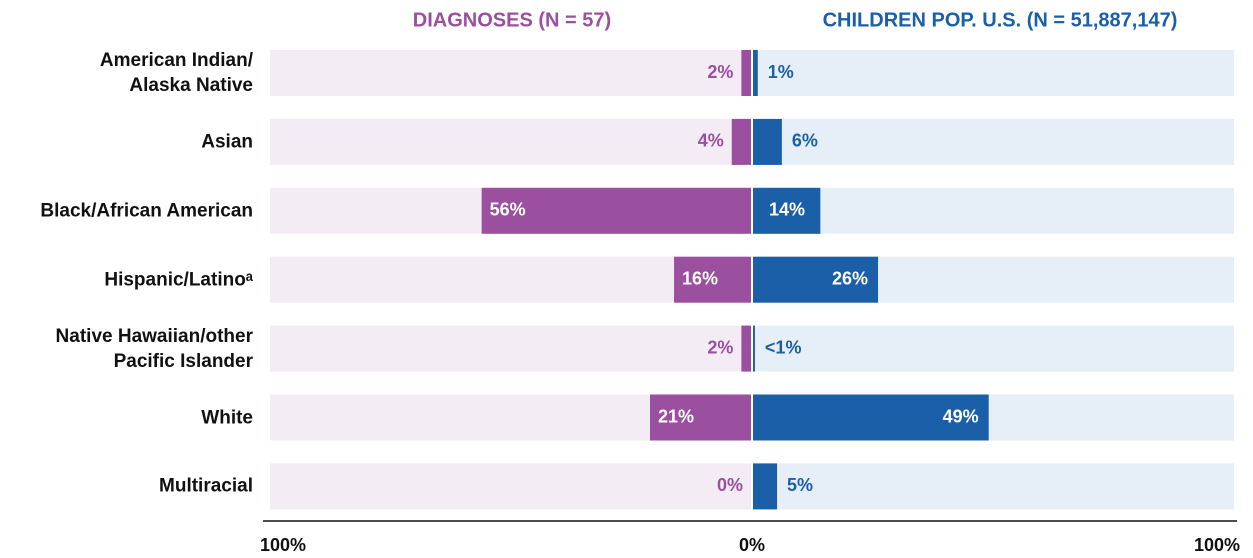  What do you see at coordinates (676, 416) in the screenshot?
I see `value-label: 21%` at bounding box center [676, 416].